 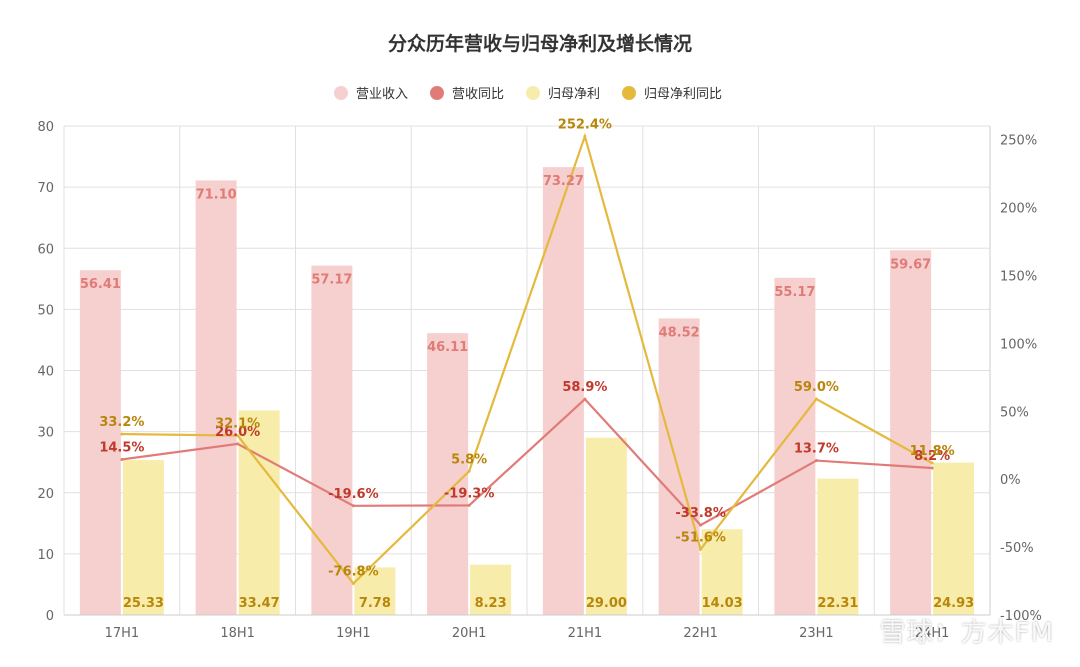 What do you see at coordinates (45, 127) in the screenshot?
I see `y-tick-label: 80` at bounding box center [45, 127].